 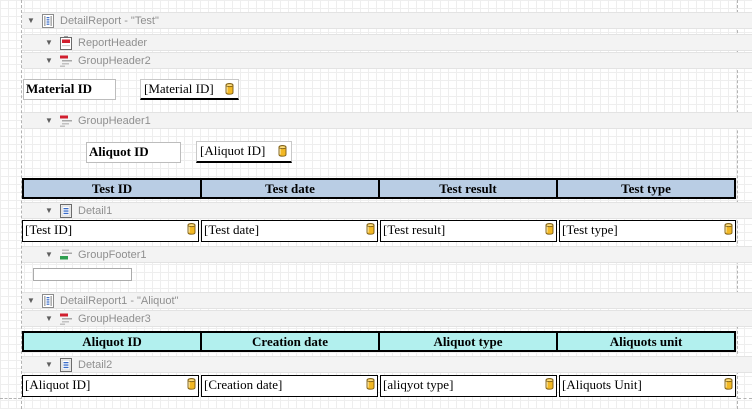 What do you see at coordinates (291, 341) in the screenshot?
I see `aliquot-table-header-cell: Creation date` at bounding box center [291, 341].